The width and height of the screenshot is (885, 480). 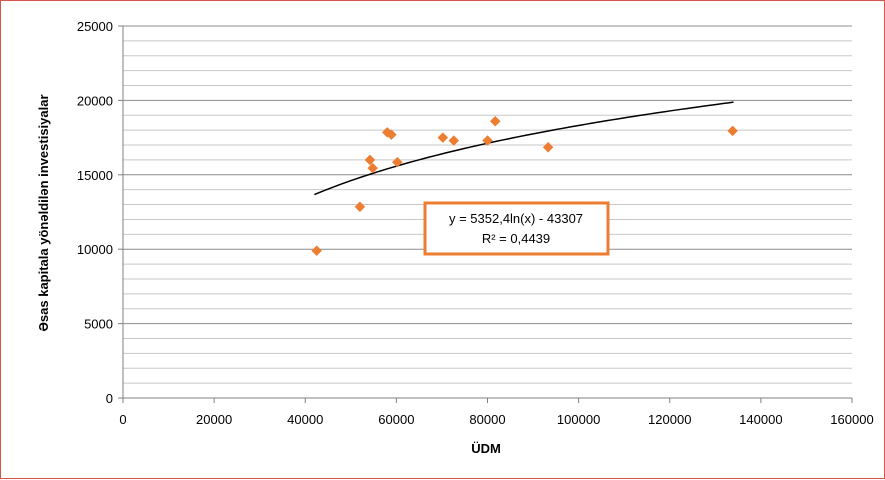 I want to click on x-tick-label: 120000, so click(x=669, y=419).